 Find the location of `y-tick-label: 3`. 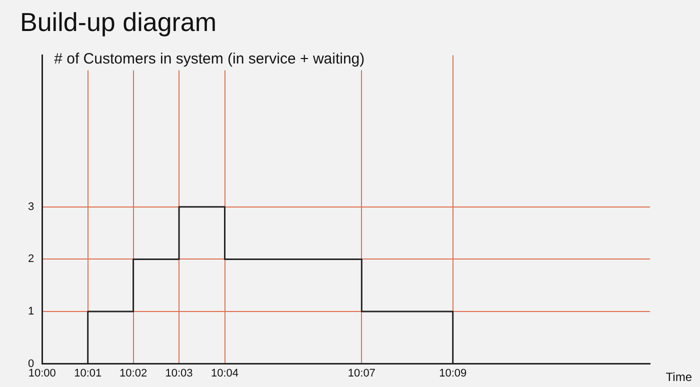

y-tick-label: 3 is located at coordinates (31, 206).